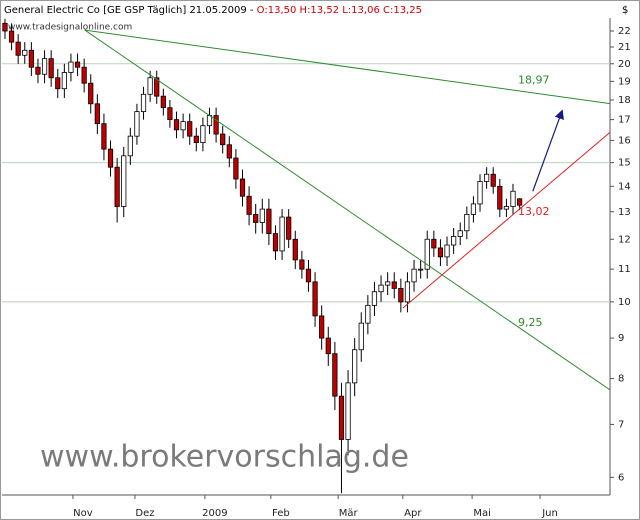 The width and height of the screenshot is (640, 520). I want to click on x-tick-label: Mai, so click(482, 513).